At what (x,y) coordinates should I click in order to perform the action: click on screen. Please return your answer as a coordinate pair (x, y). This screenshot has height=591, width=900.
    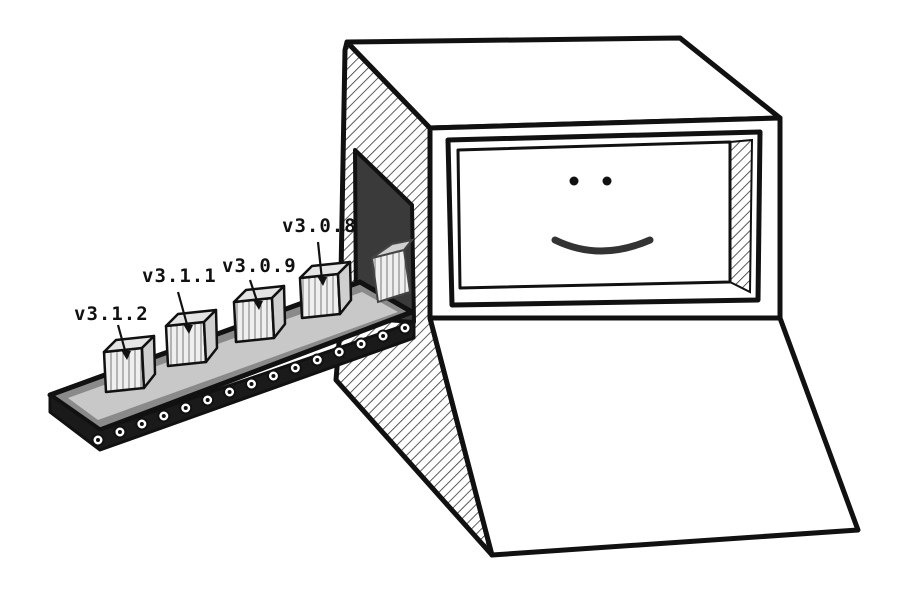
    Looking at the image, I should click on (594, 215).